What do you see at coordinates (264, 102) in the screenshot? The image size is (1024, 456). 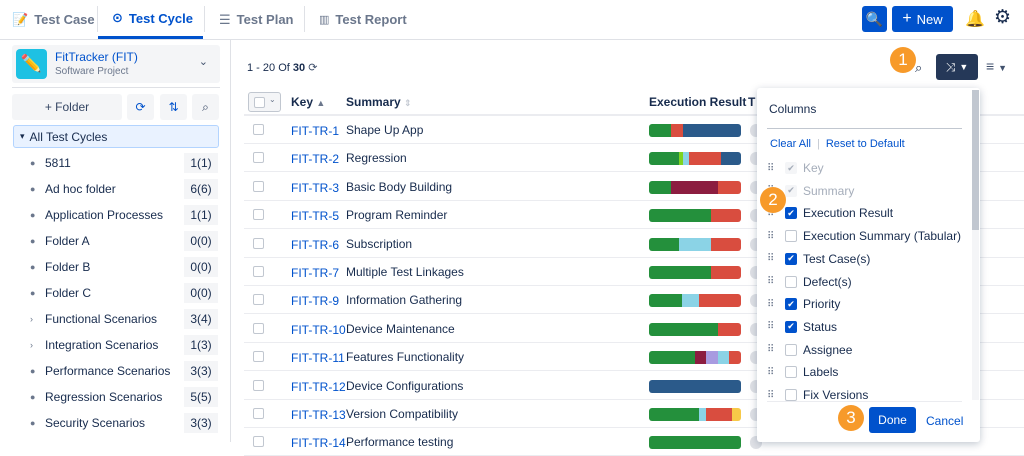 I see `select-all-dropdown: ⌄` at bounding box center [264, 102].